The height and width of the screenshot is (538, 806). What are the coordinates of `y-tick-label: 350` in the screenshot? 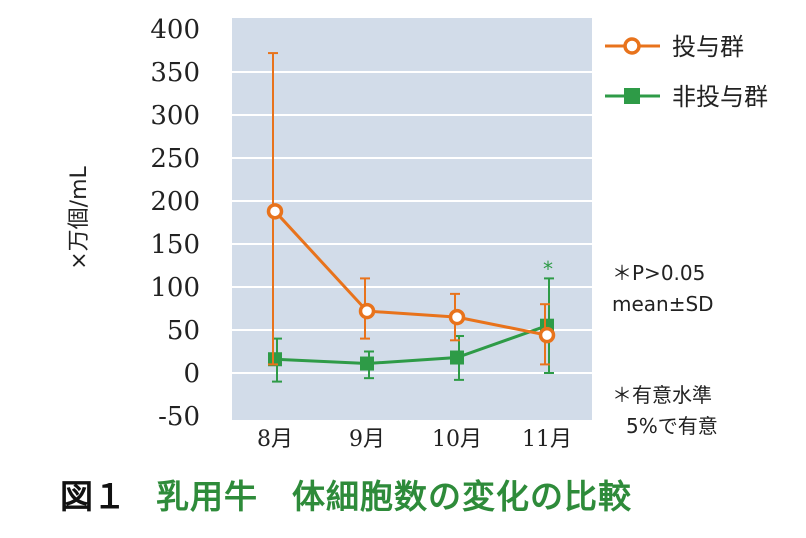 It's located at (175, 73).